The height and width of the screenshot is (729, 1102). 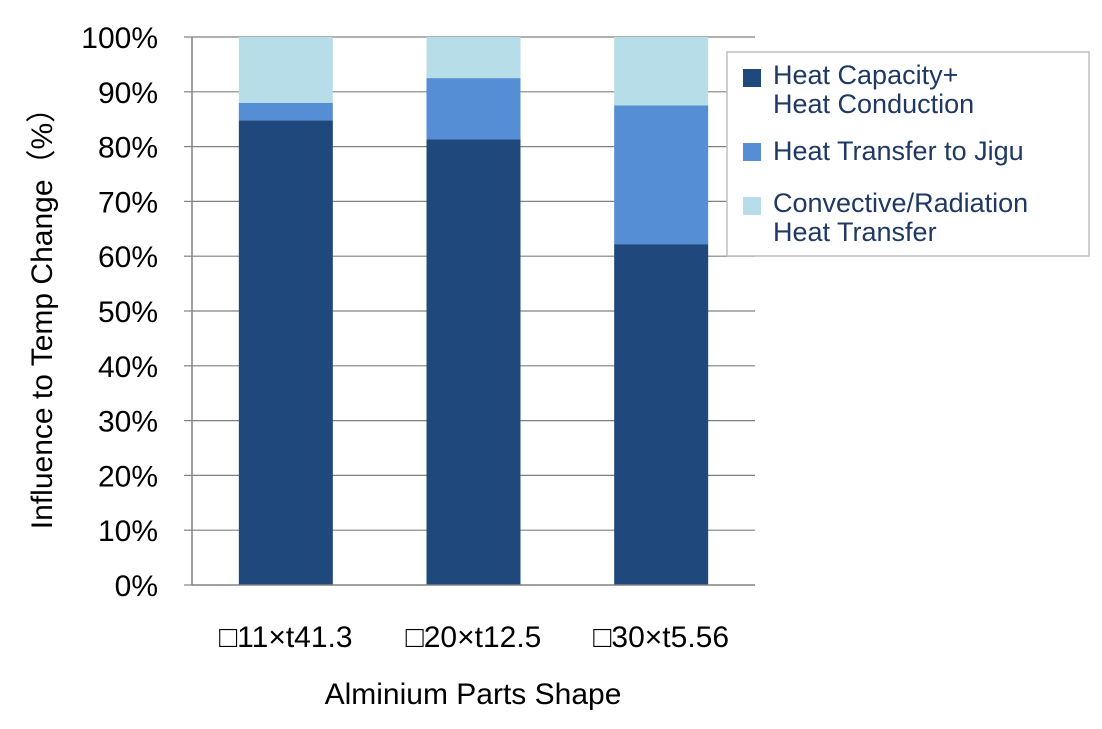 I want to click on y-tick-label: 30%, so click(x=128, y=422).